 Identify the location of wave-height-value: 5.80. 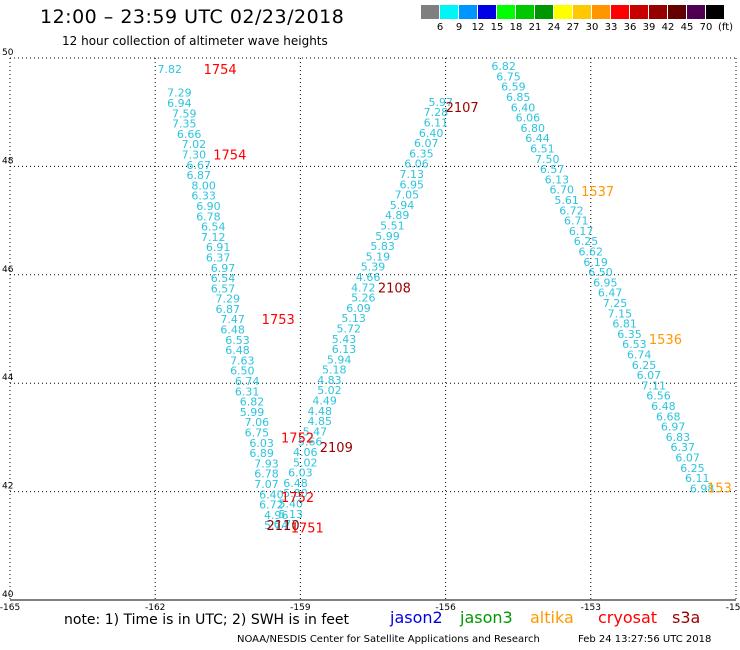
(295, 493).